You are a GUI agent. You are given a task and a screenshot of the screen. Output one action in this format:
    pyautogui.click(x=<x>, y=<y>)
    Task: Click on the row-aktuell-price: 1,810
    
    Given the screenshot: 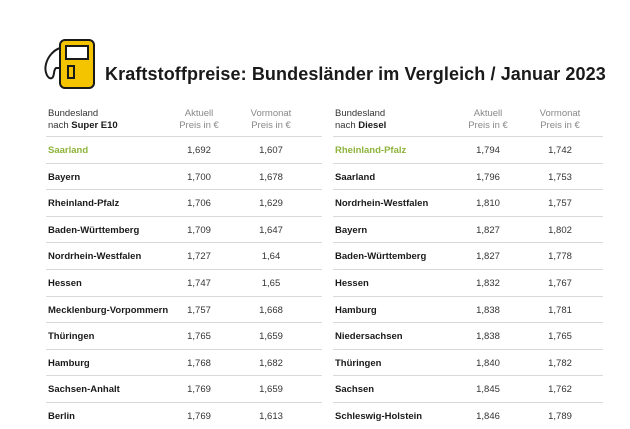 What is the action you would take?
    pyautogui.click(x=488, y=204)
    